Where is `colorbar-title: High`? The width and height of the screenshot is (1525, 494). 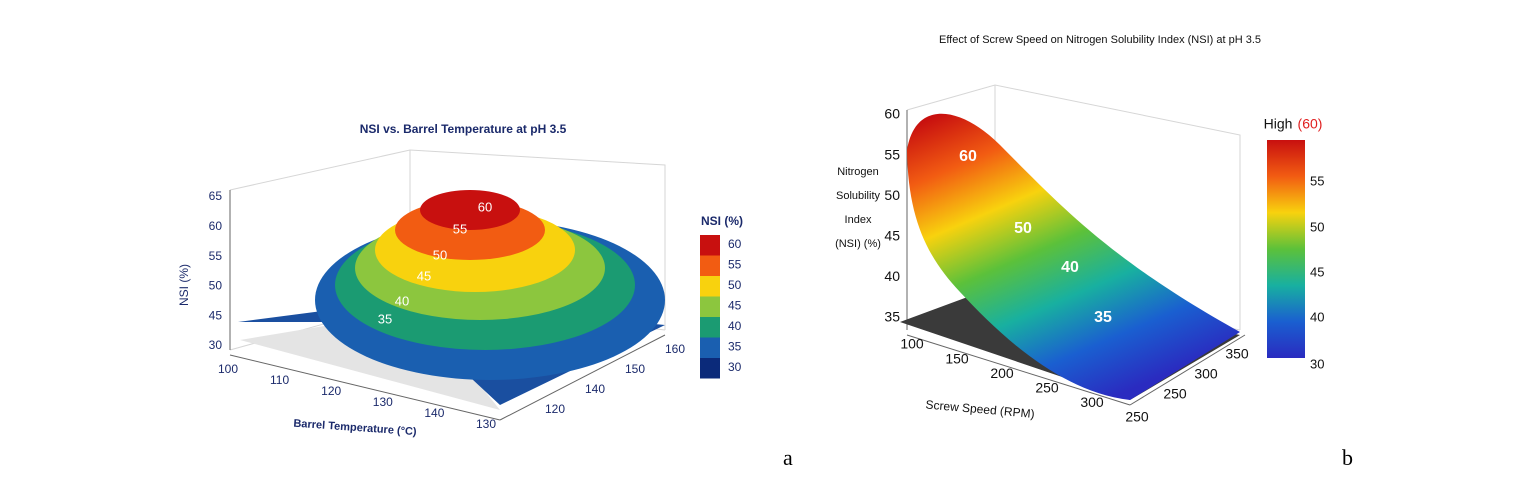
colorbar-title: High is located at coordinates (1278, 124).